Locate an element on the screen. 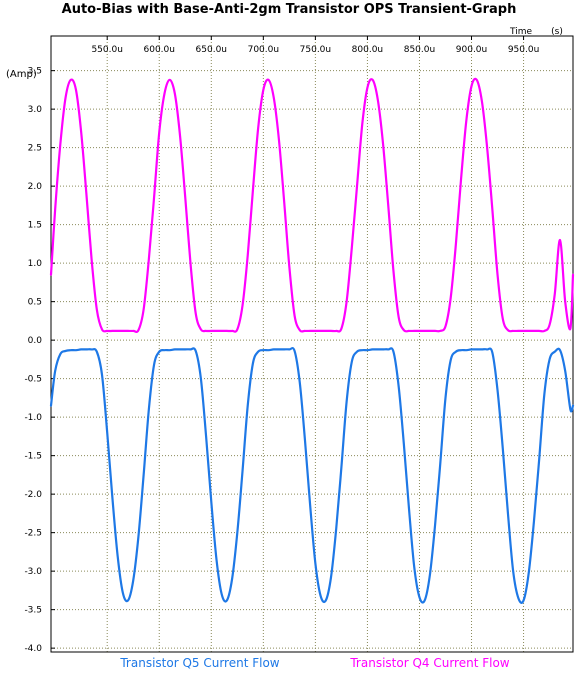 The width and height of the screenshot is (578, 678). x-tick-label: 850.0u is located at coordinates (419, 50).